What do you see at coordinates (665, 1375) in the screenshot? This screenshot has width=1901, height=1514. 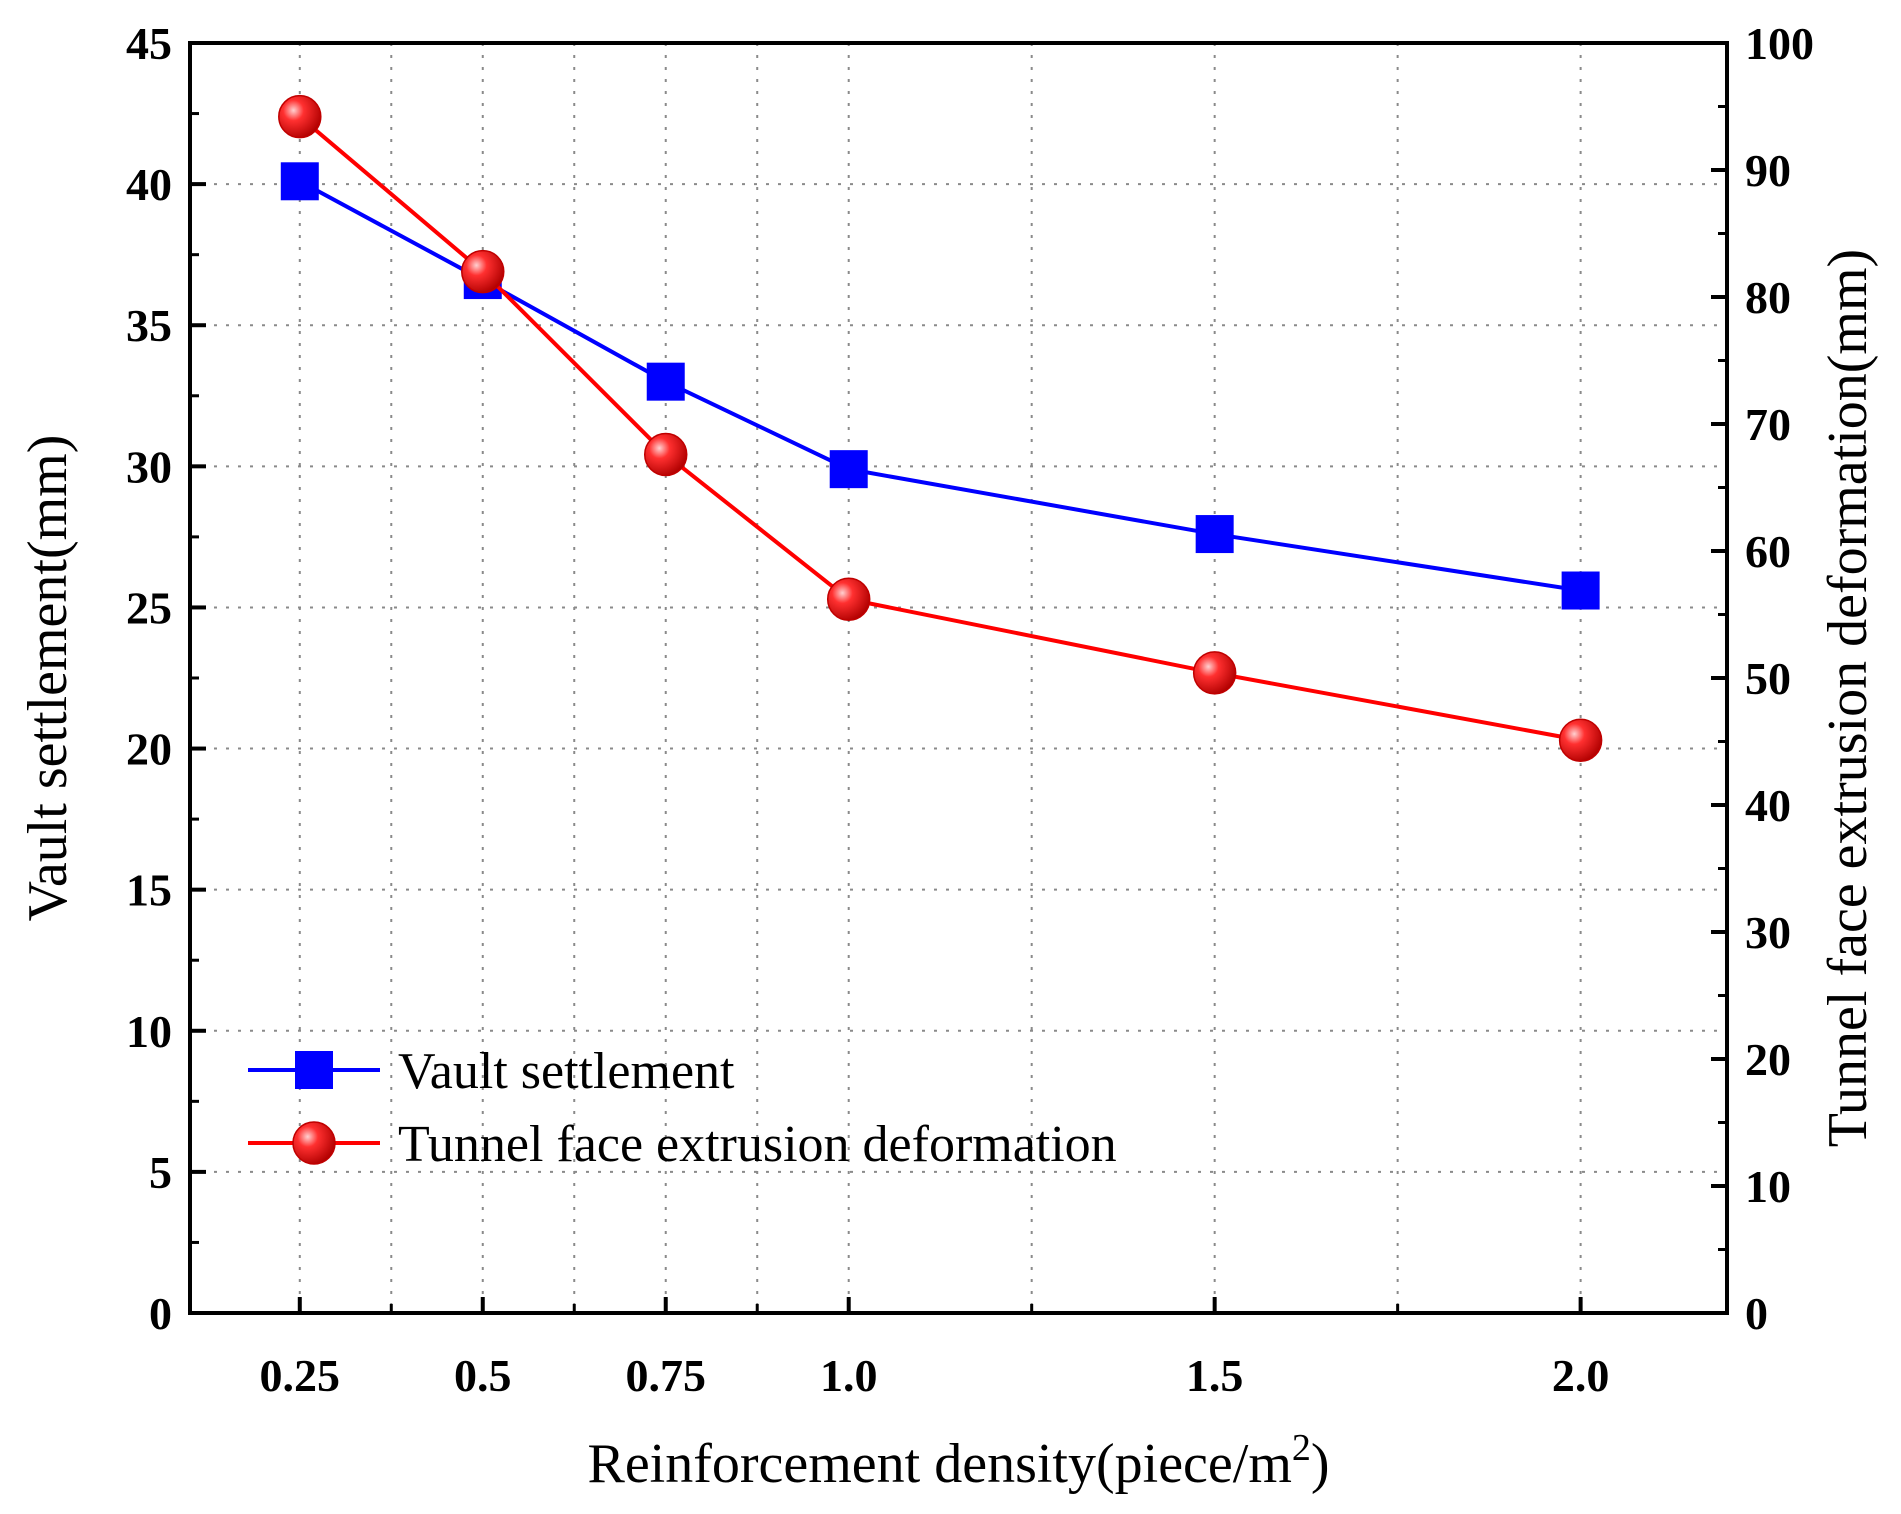 I see `x-tick-label: 0.75` at bounding box center [665, 1375].